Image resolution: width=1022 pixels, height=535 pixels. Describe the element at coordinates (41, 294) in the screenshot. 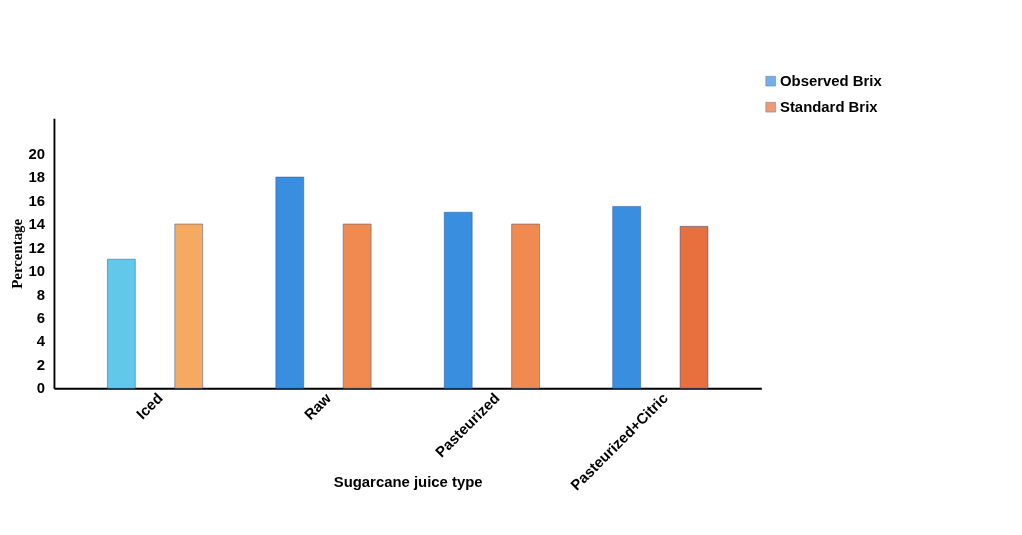

I see `y-tick-label: 8` at that location.